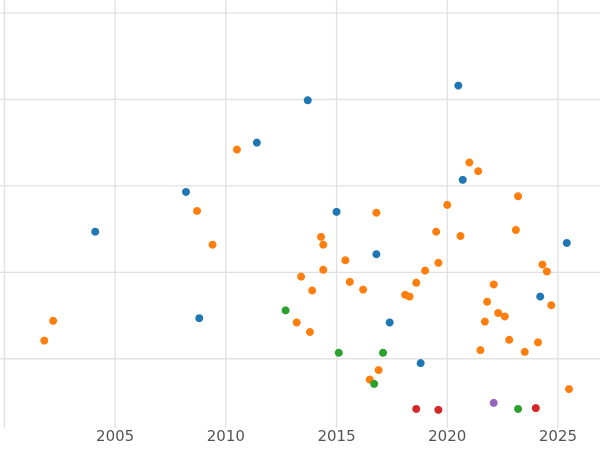  I want to click on x-axis-tick-labels: 2005 2010 2015 2020 2025, so click(336, 436).